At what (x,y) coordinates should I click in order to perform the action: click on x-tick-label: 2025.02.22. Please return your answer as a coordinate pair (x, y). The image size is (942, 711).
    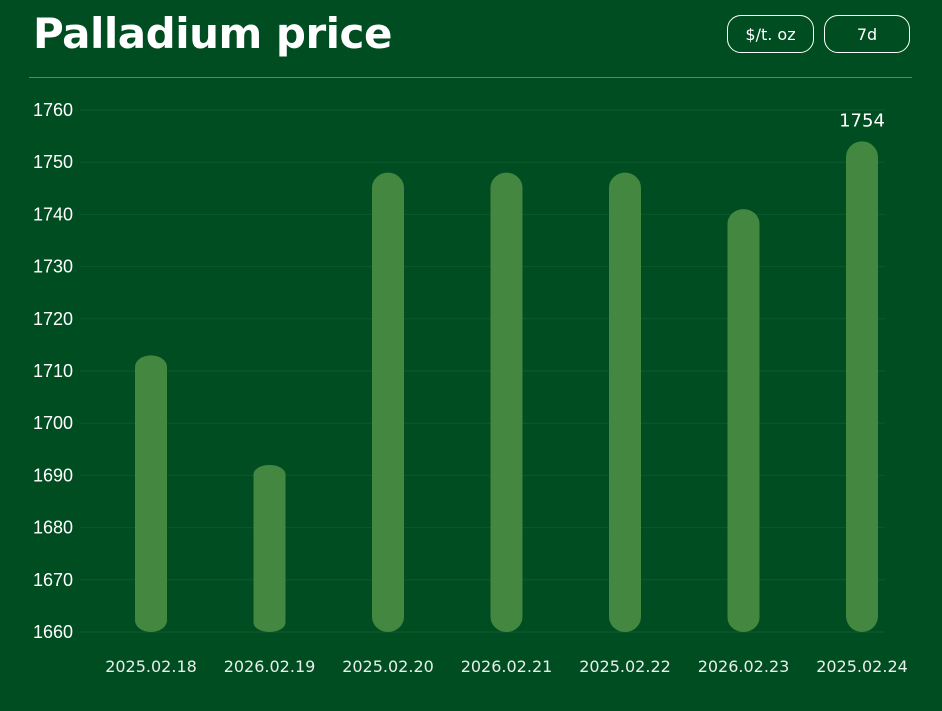
    Looking at the image, I should click on (625, 666).